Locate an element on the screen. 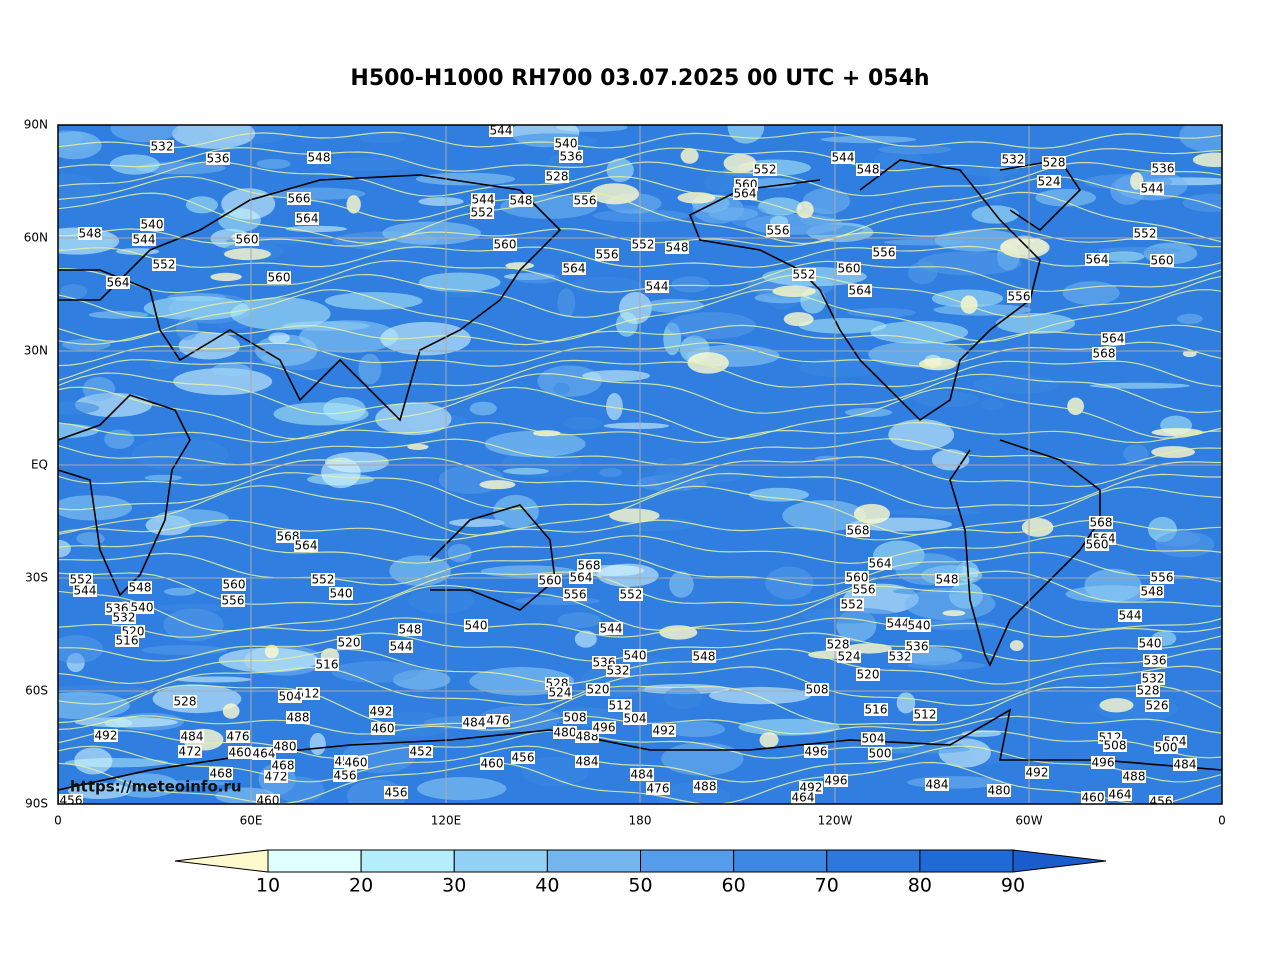  contour-label: 524 is located at coordinates (849, 657).